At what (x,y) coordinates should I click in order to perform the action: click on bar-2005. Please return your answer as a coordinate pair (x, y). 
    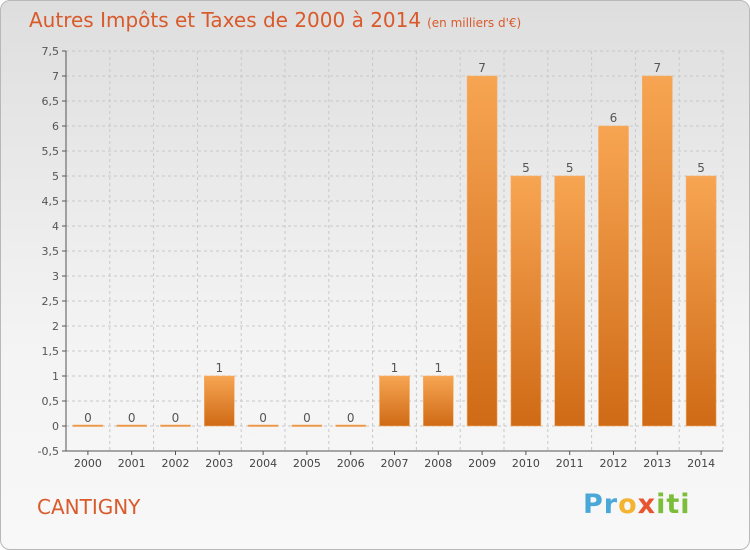
    Looking at the image, I should click on (307, 425).